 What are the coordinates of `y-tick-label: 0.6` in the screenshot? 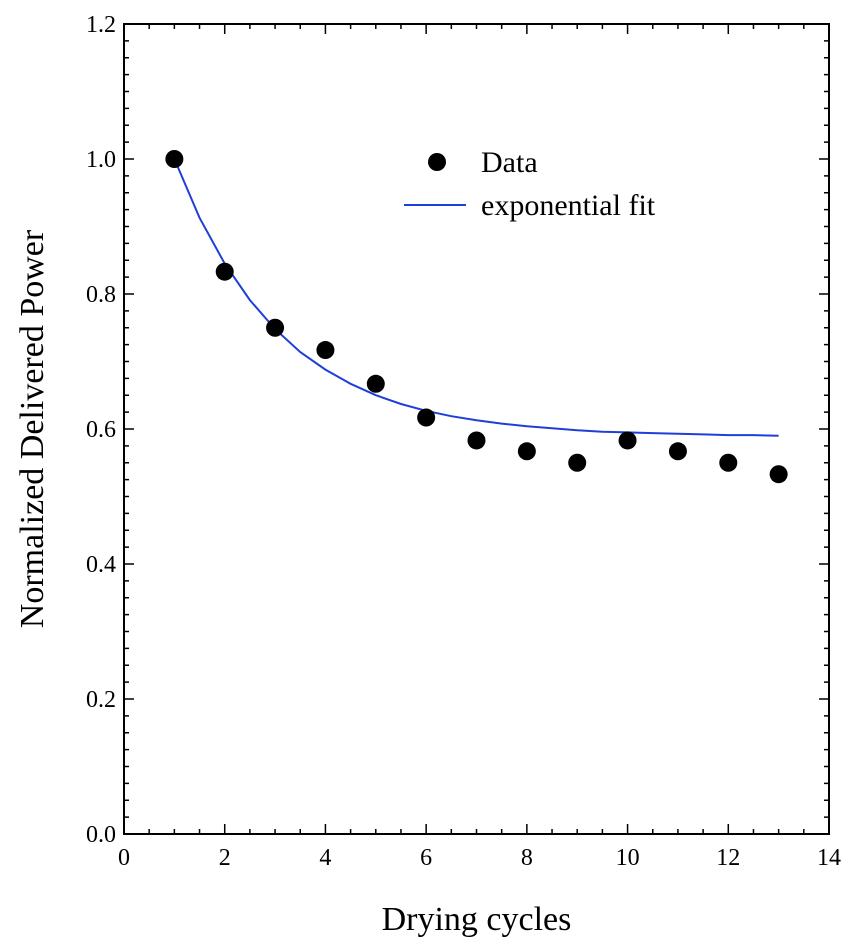 It's located at (101, 430).